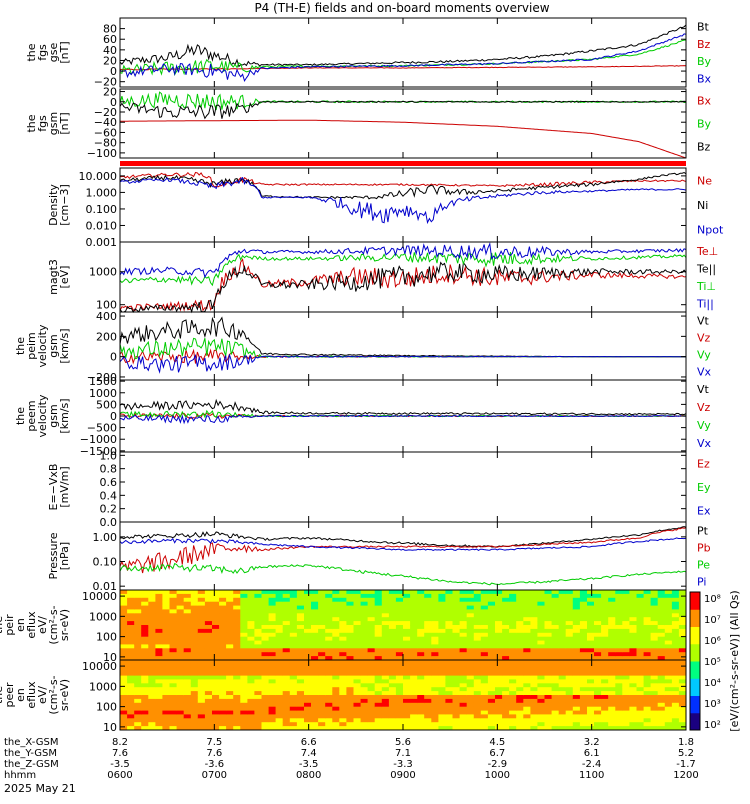  What do you see at coordinates (695, 652) in the screenshot?
I see `colorbar-segment` at bounding box center [695, 652].